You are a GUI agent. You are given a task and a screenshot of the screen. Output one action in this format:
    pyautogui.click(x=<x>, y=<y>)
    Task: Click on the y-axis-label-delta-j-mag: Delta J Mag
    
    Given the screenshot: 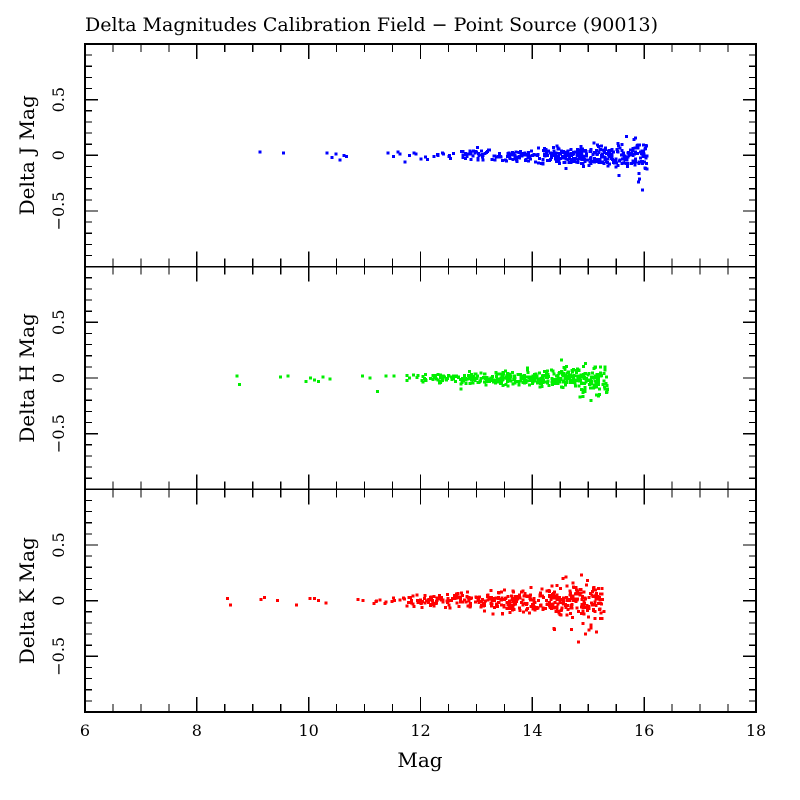 What is the action you would take?
    pyautogui.click(x=27, y=155)
    